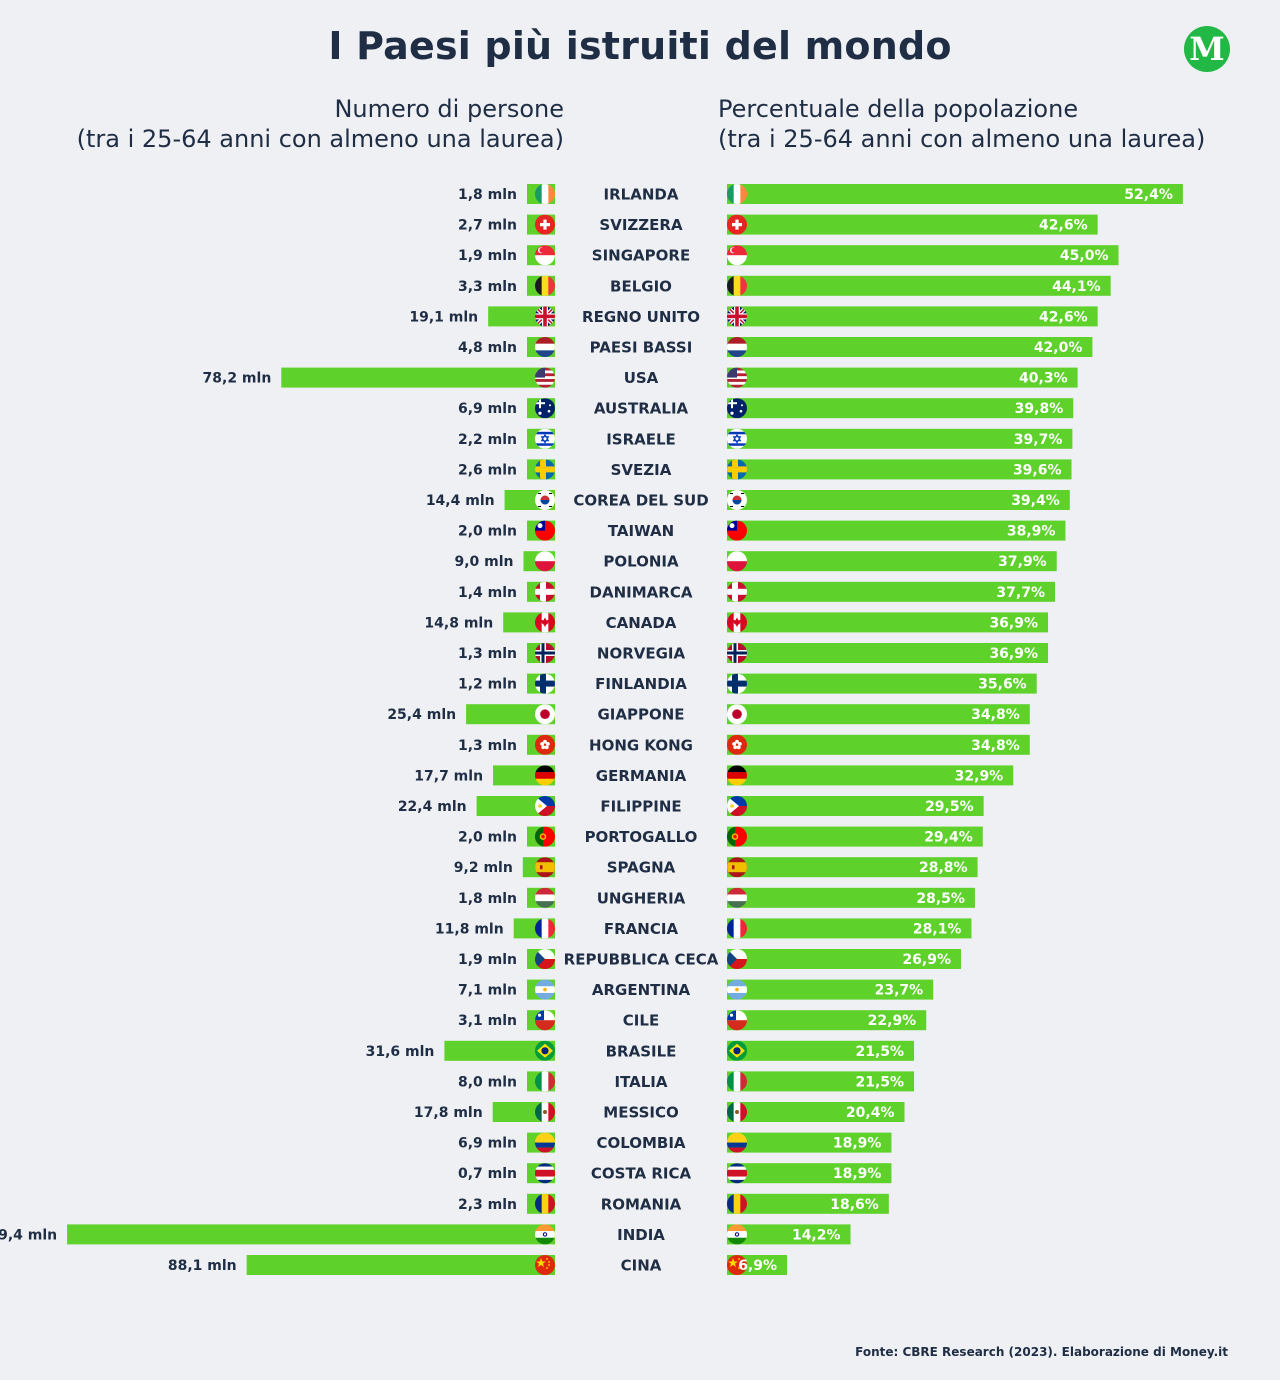 The height and width of the screenshot is (1380, 1280). What do you see at coordinates (640, 46) in the screenshot?
I see `page-title: I Paesi più istruiti del mondo` at bounding box center [640, 46].